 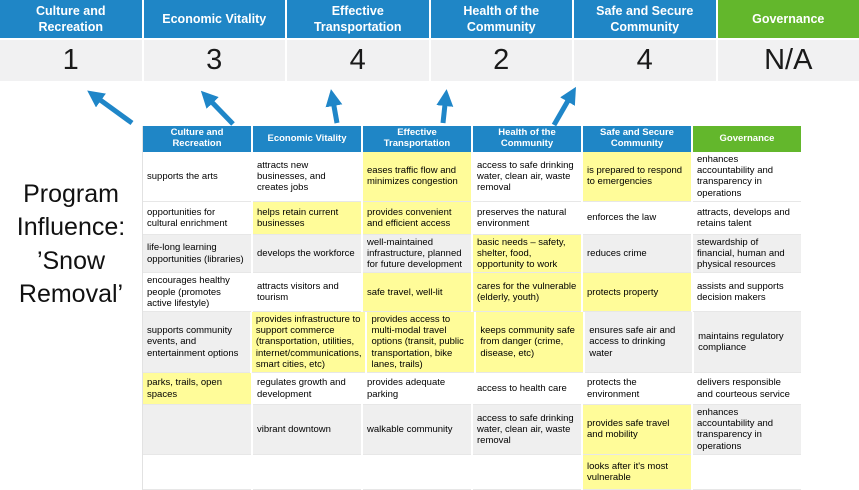 I want to click on priority-header-culture-and-recreation: Culture and Recreation, so click(x=71, y=19).